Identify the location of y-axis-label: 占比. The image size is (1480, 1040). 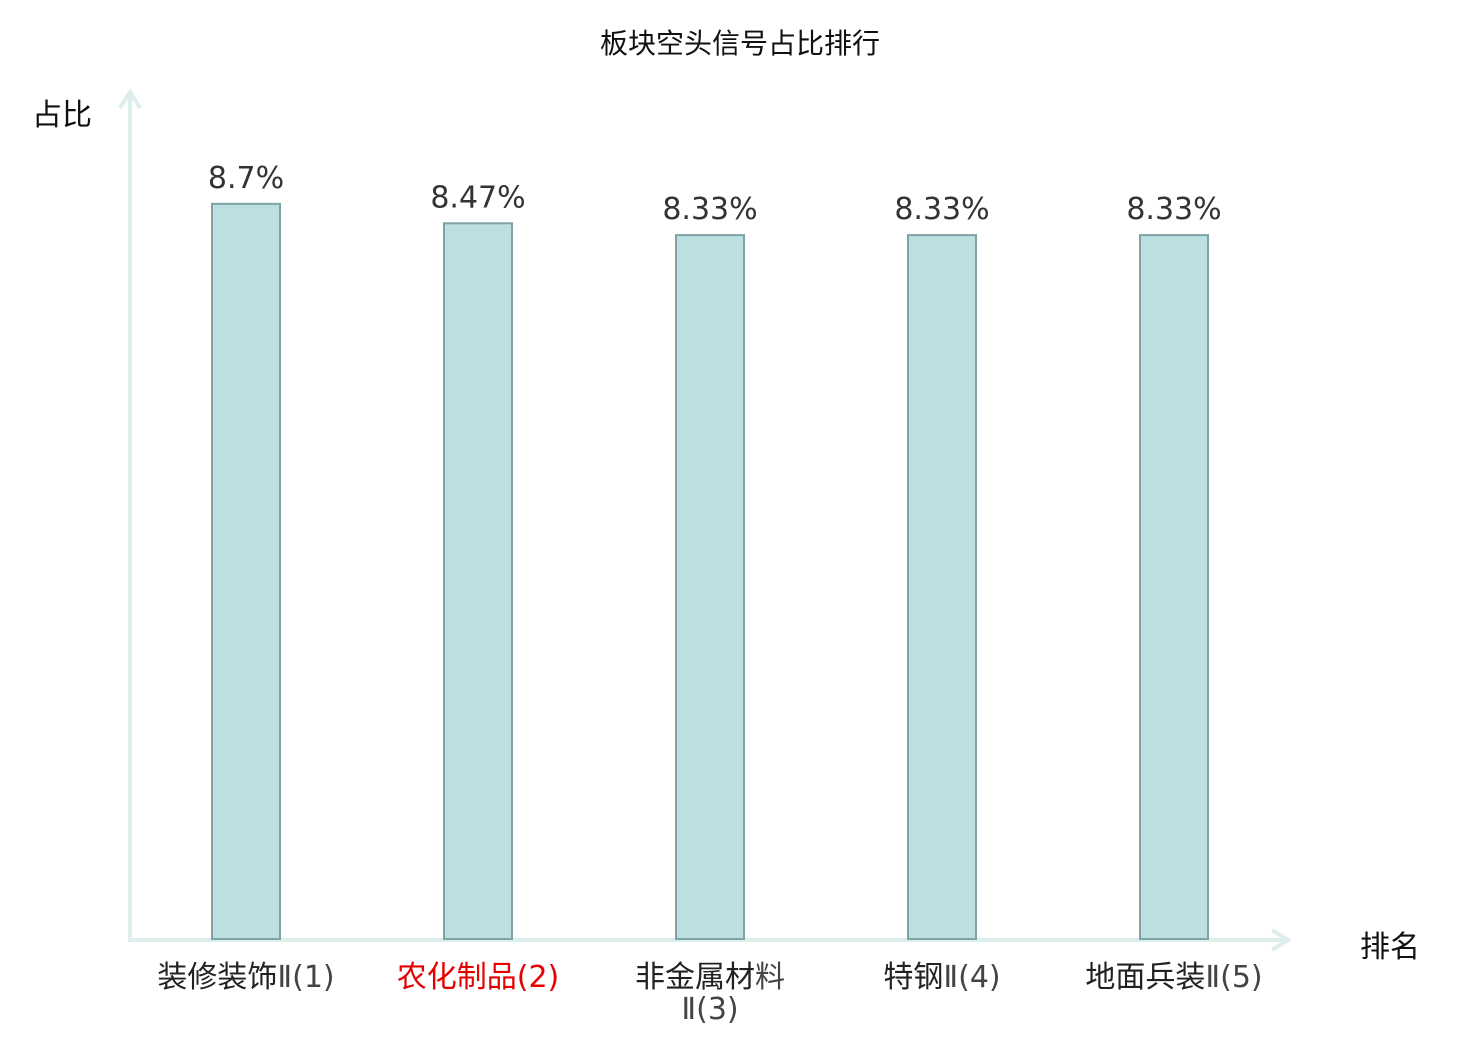
(62, 115).